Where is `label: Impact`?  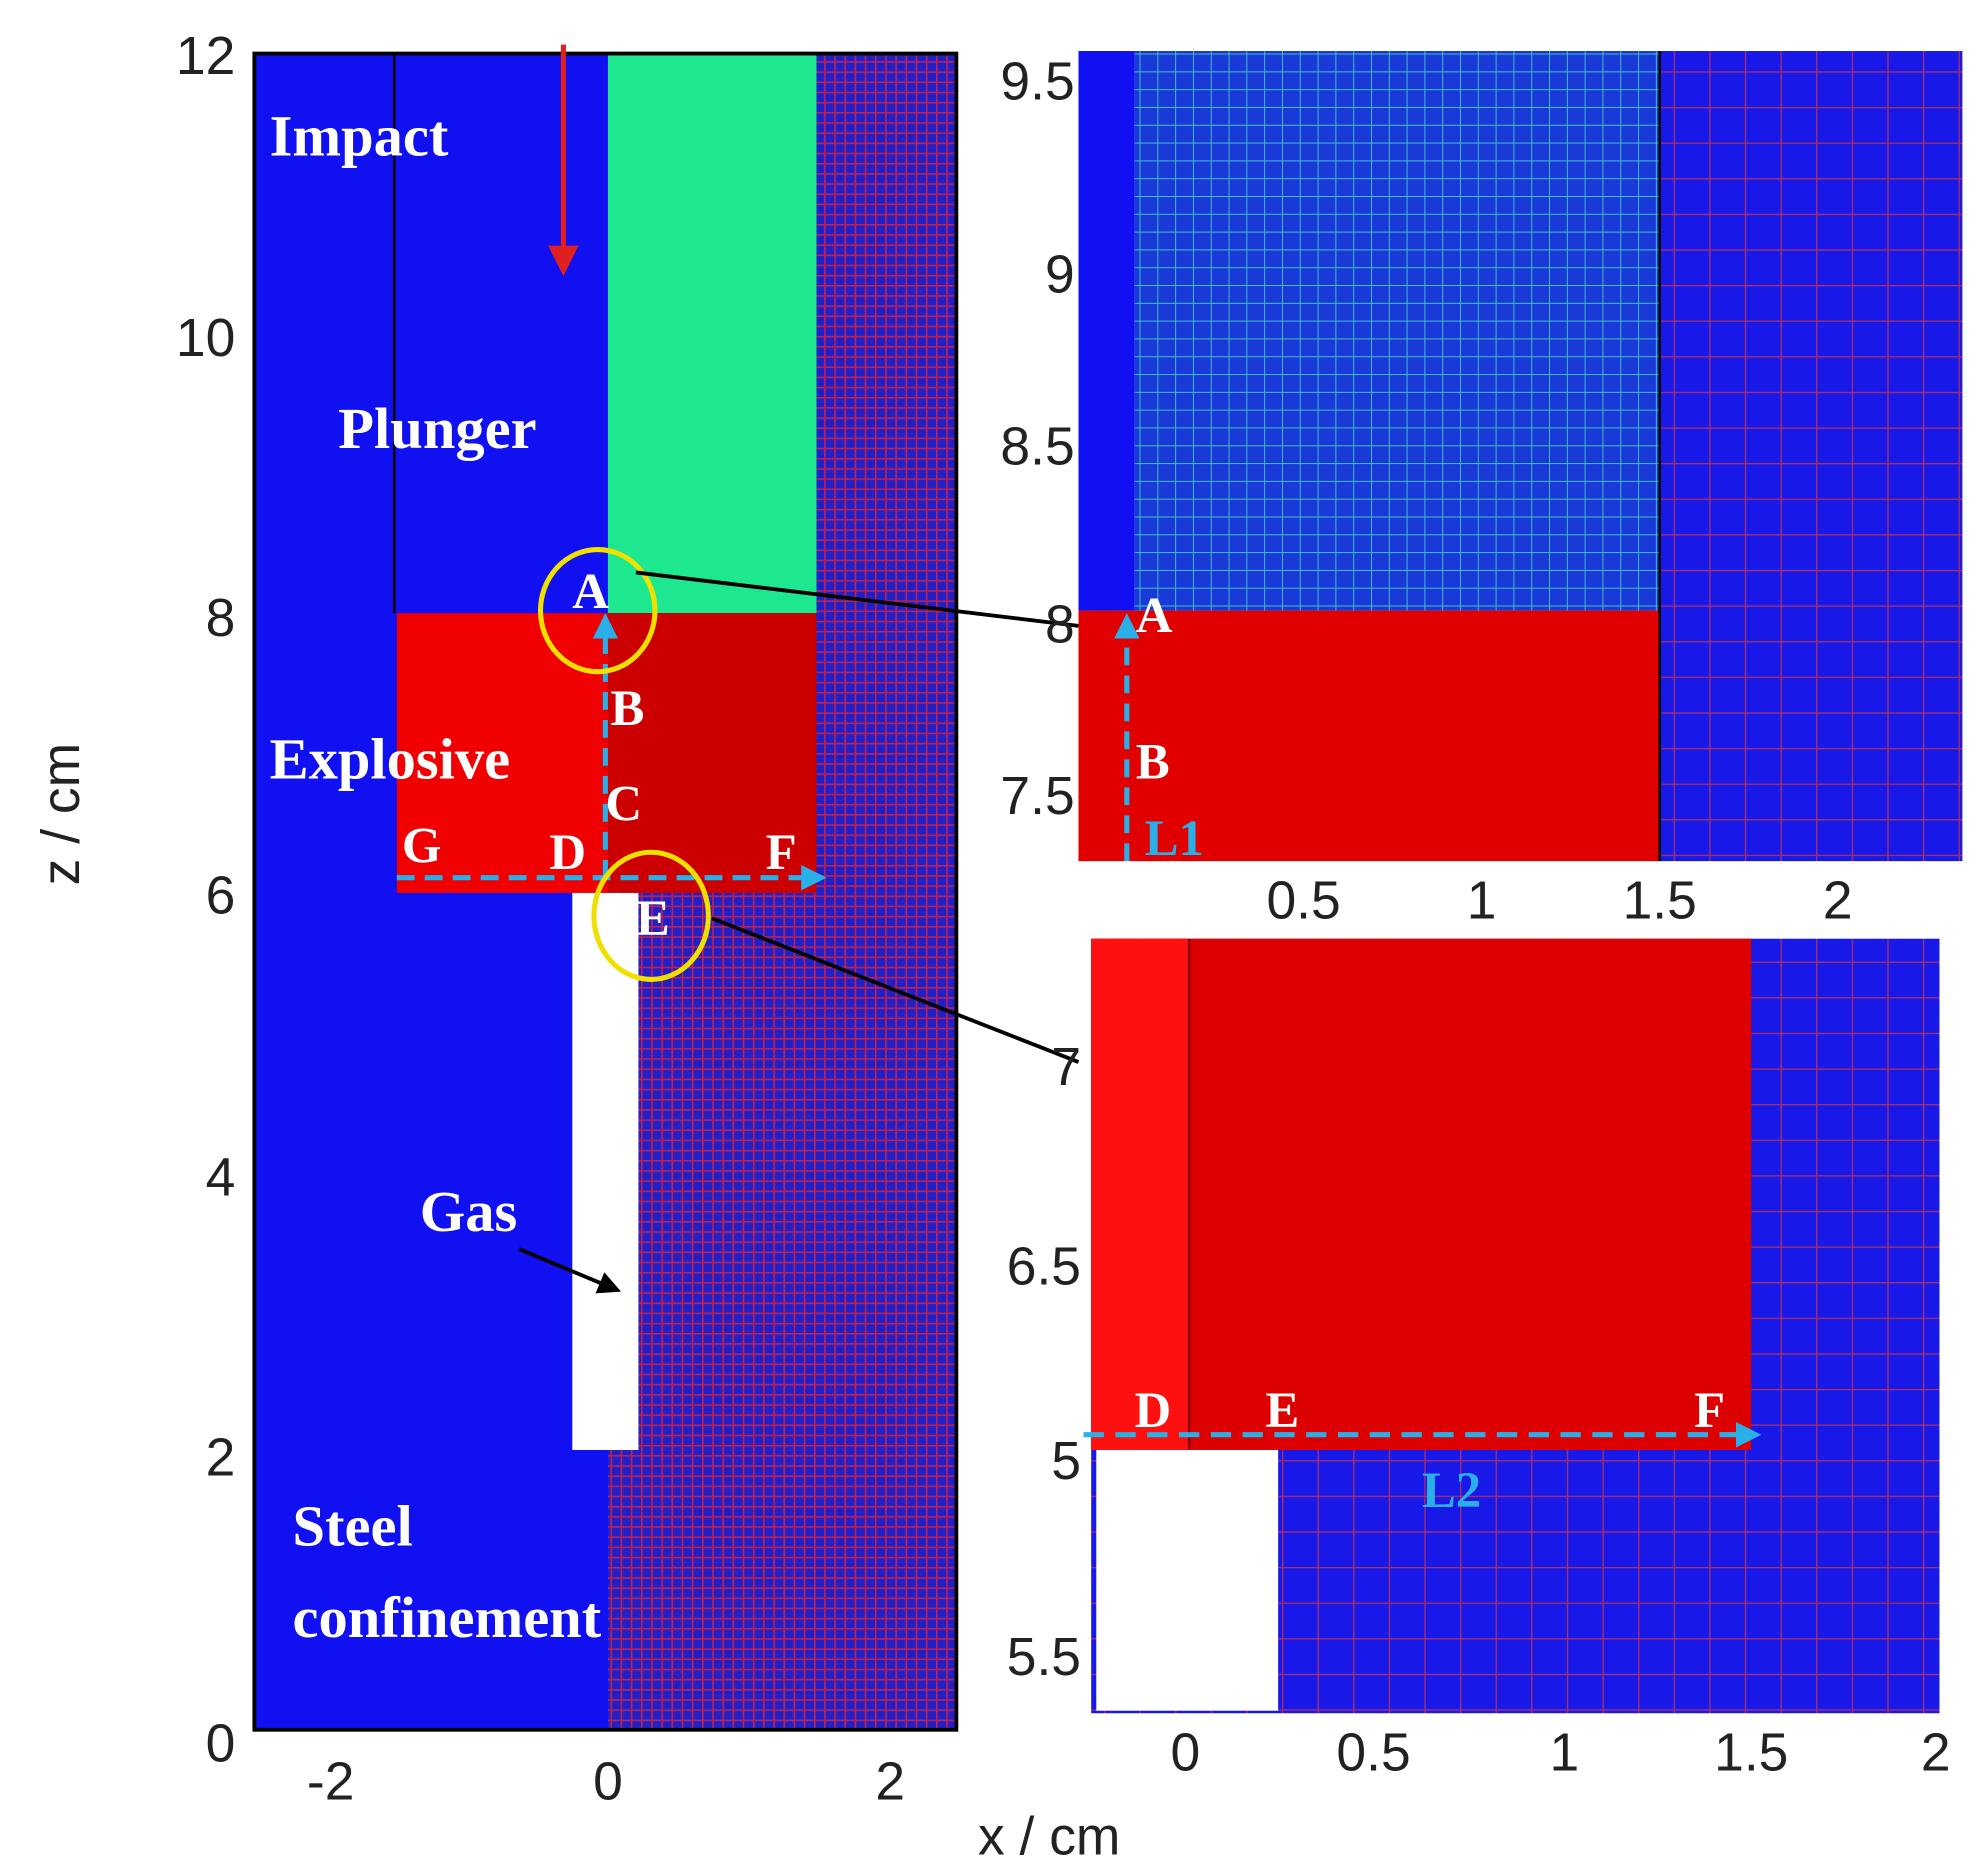 label: Impact is located at coordinates (359, 135).